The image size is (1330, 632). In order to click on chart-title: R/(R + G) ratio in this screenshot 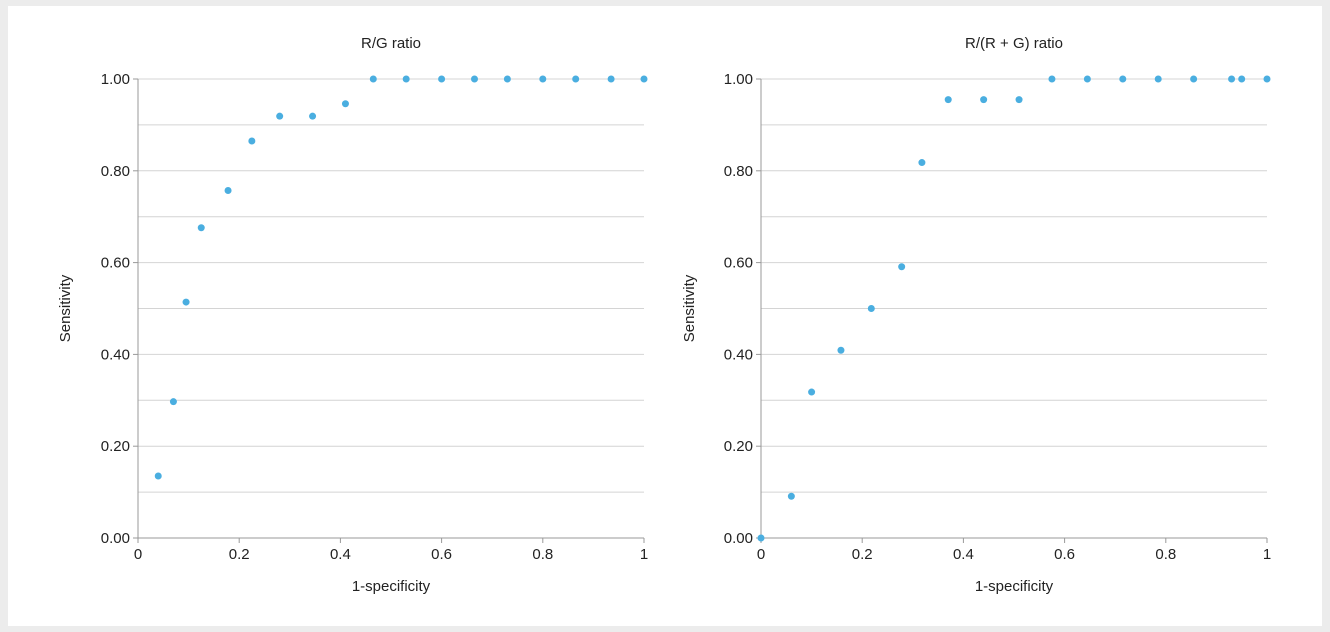, I will do `click(1014, 43)`.